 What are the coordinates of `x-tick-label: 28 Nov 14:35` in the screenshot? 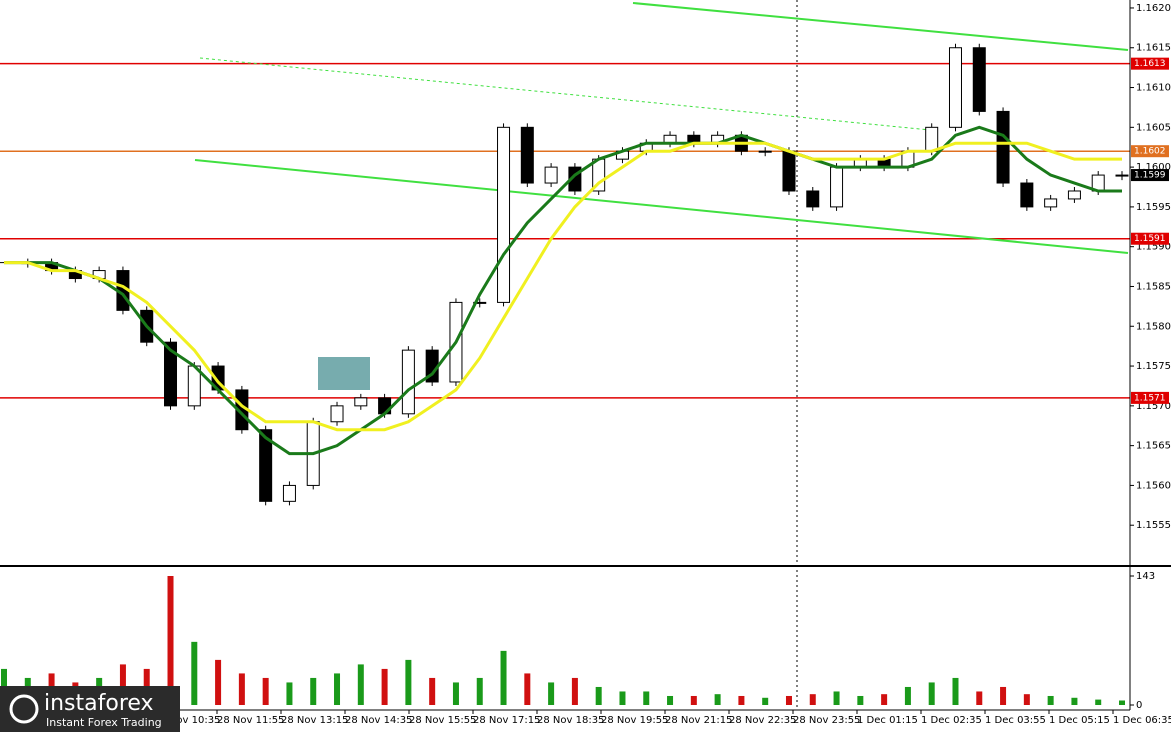 It's located at (378, 720).